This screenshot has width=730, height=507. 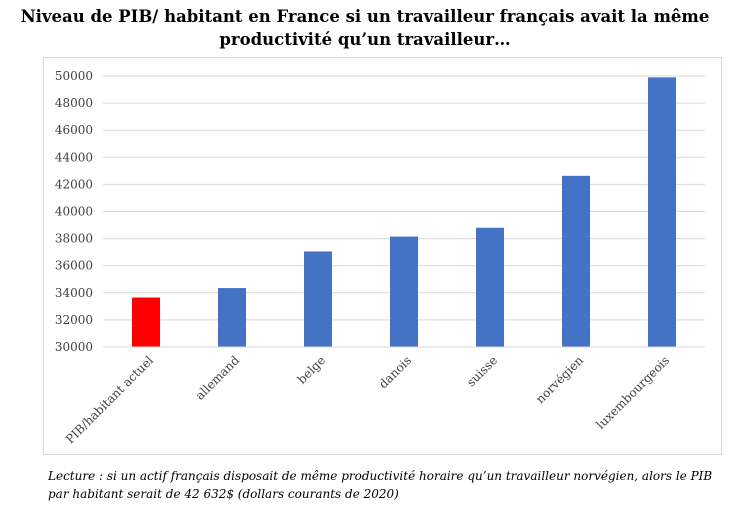 I want to click on y-tick-label: 44000, so click(x=74, y=157).